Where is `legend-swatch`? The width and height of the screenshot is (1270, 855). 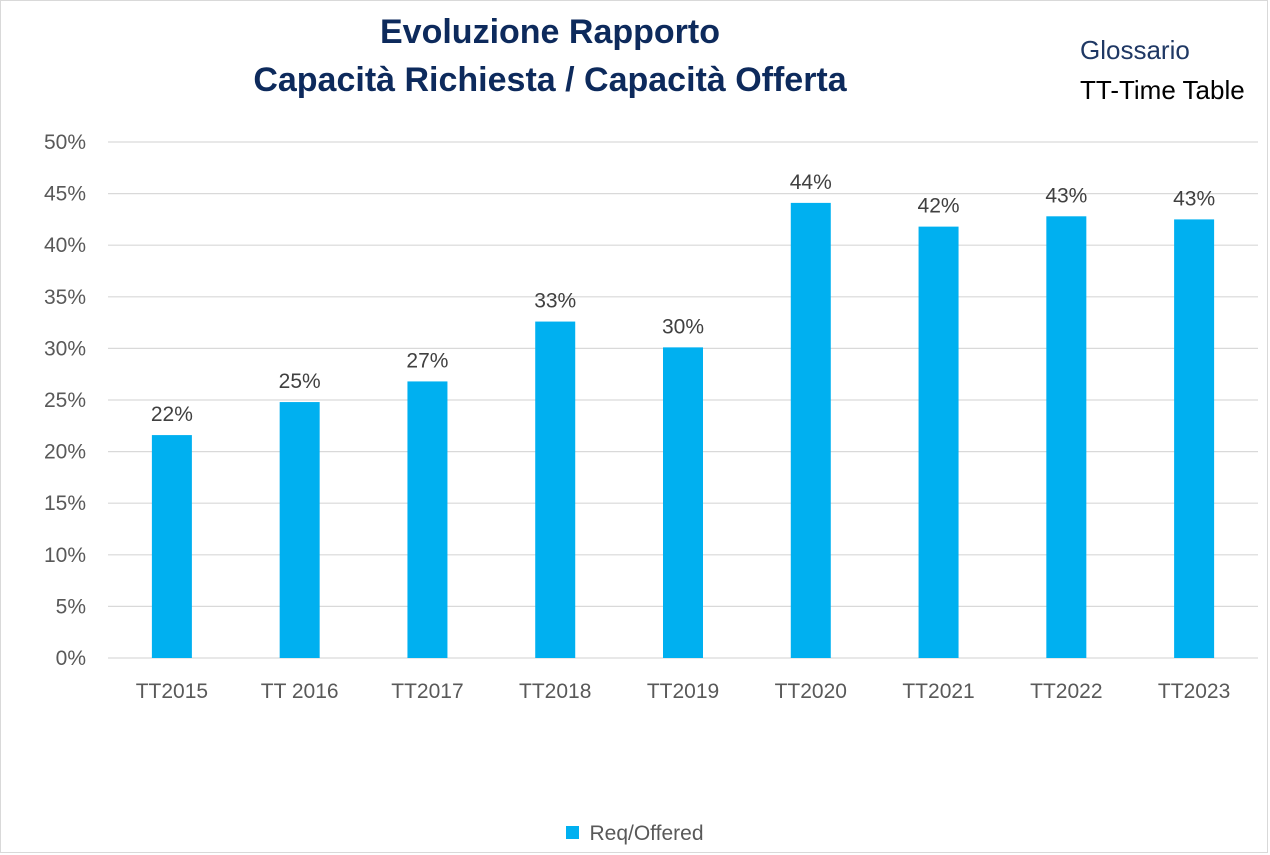 legend-swatch is located at coordinates (573, 832).